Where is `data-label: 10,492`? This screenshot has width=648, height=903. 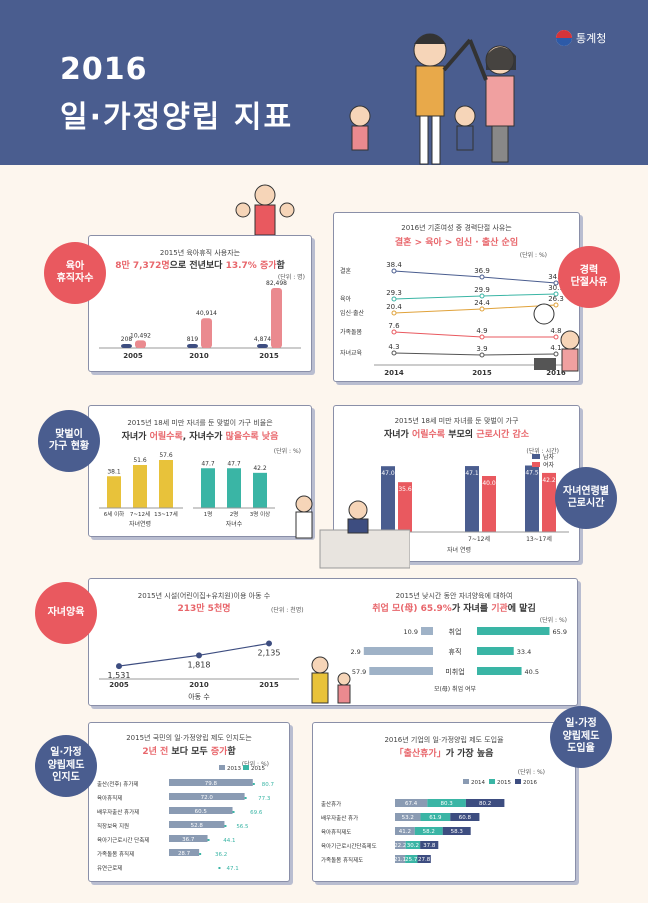 data-label: 10,492 is located at coordinates (140, 335).